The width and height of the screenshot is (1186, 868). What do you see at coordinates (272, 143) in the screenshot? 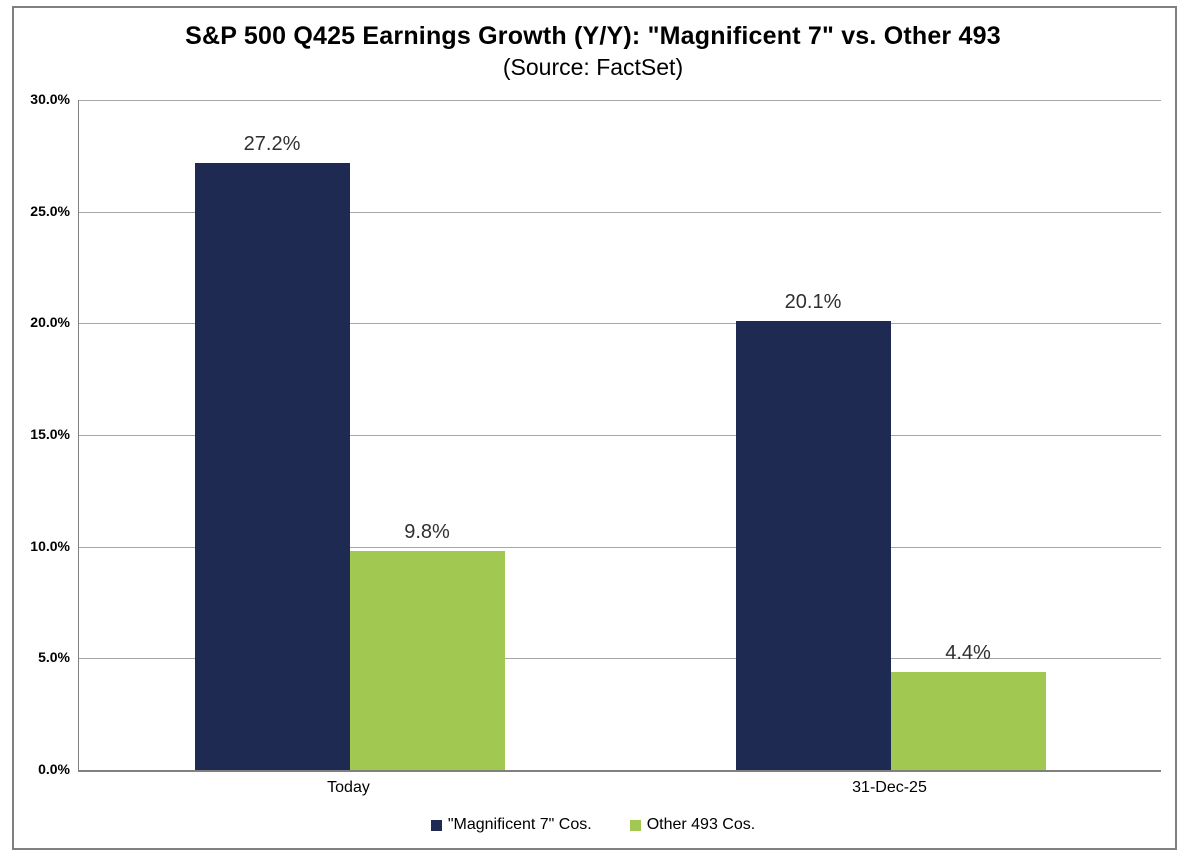
I see `bar-value-label: 27.2%` at bounding box center [272, 143].